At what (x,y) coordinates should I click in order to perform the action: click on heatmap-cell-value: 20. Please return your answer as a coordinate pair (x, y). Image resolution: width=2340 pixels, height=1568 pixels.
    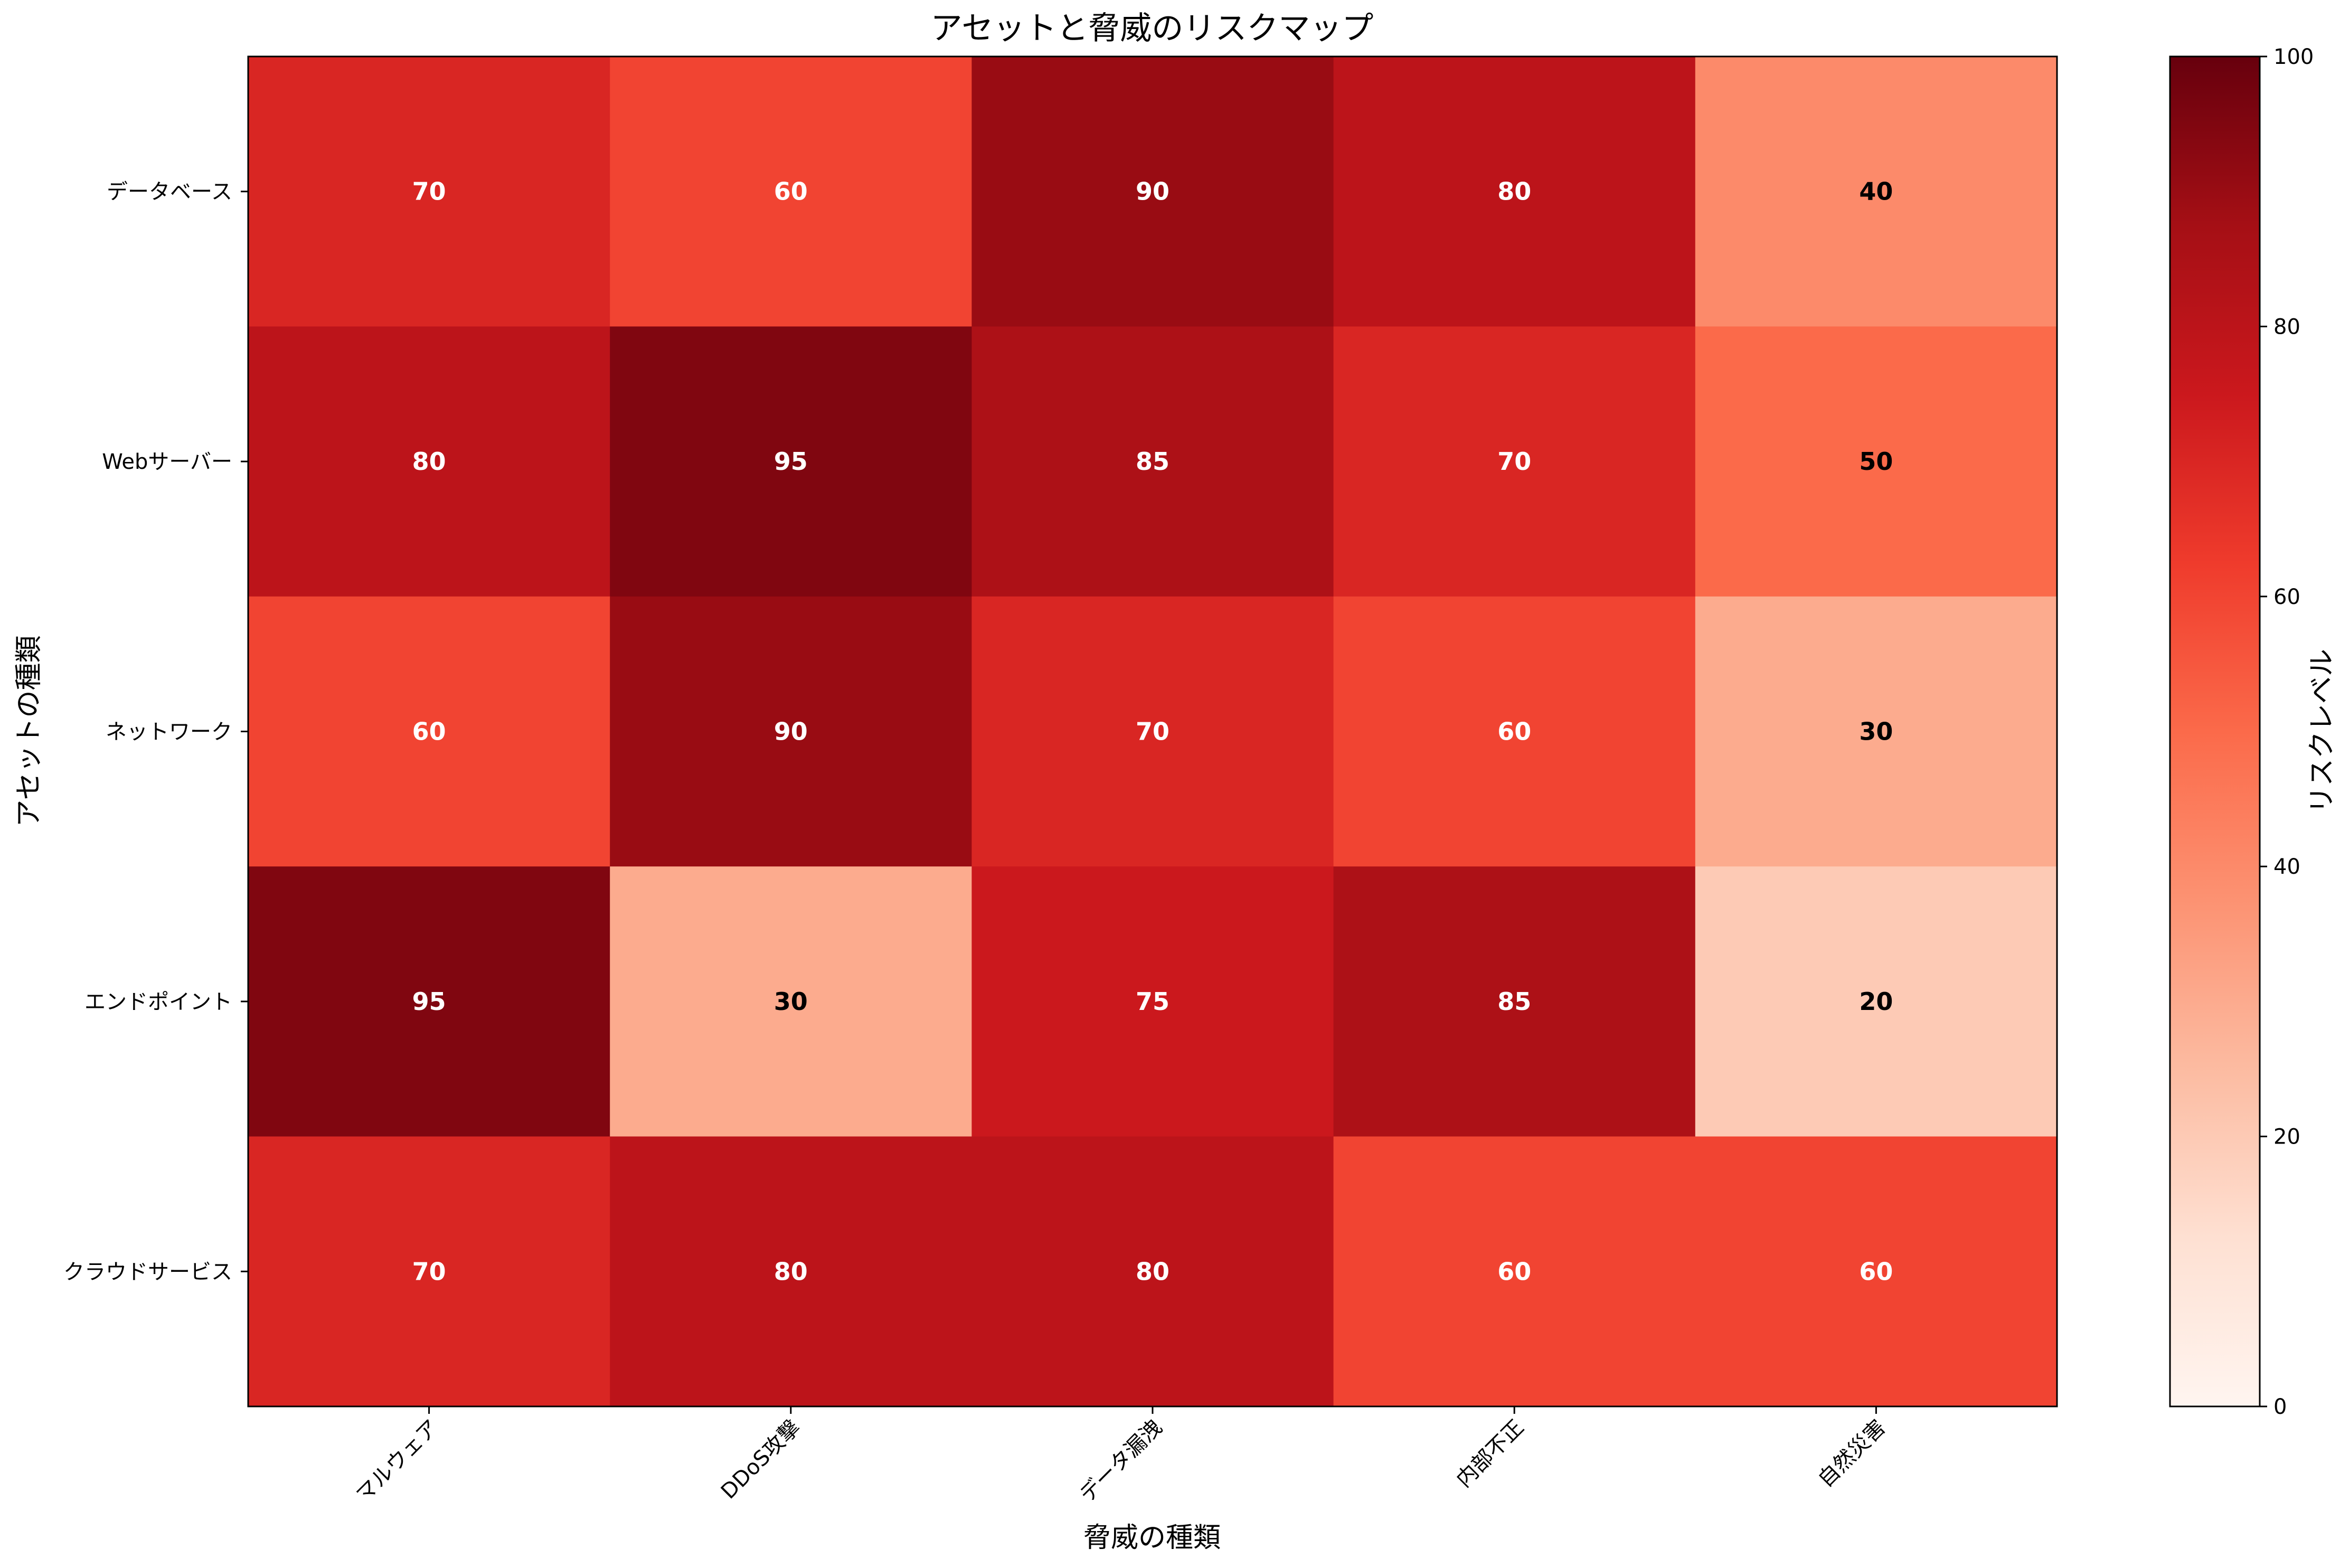
    Looking at the image, I should click on (1876, 1001).